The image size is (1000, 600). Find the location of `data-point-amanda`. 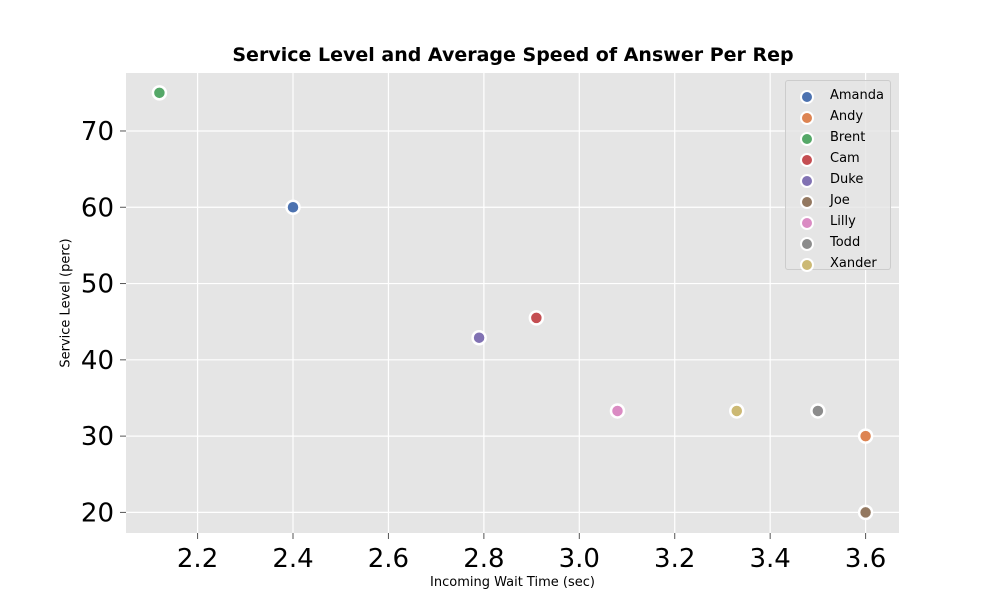

data-point-amanda is located at coordinates (293, 207).